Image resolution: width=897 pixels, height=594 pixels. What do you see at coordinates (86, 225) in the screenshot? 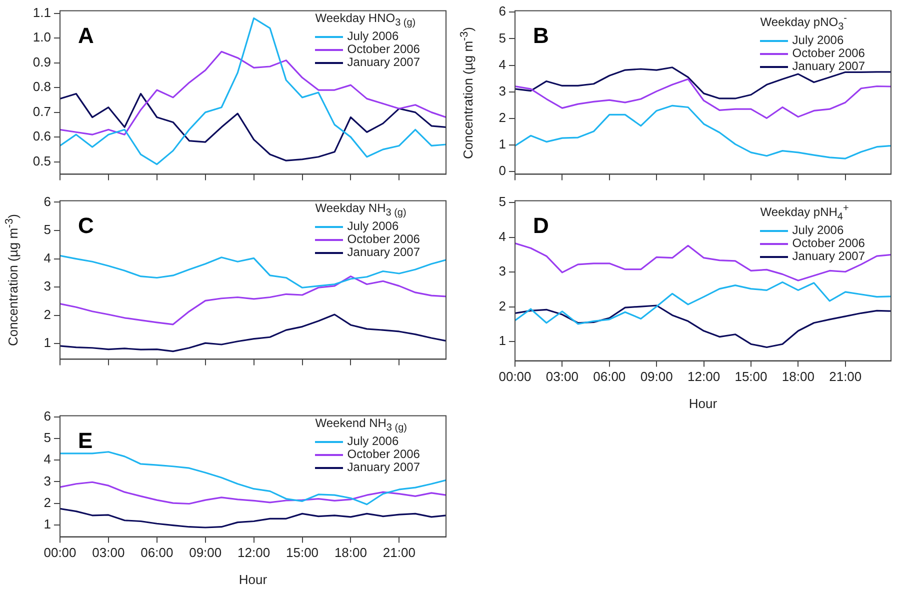
I see `text: C` at bounding box center [86, 225].